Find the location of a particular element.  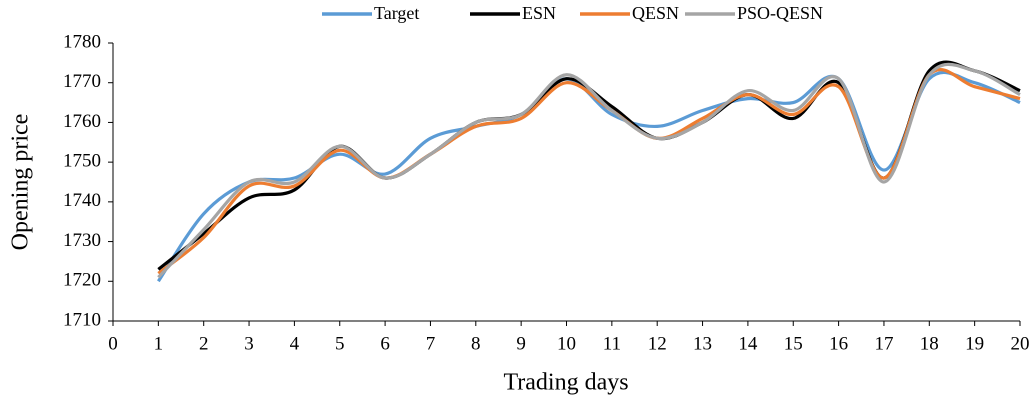

x-tick-label: 3 is located at coordinates (249, 343).